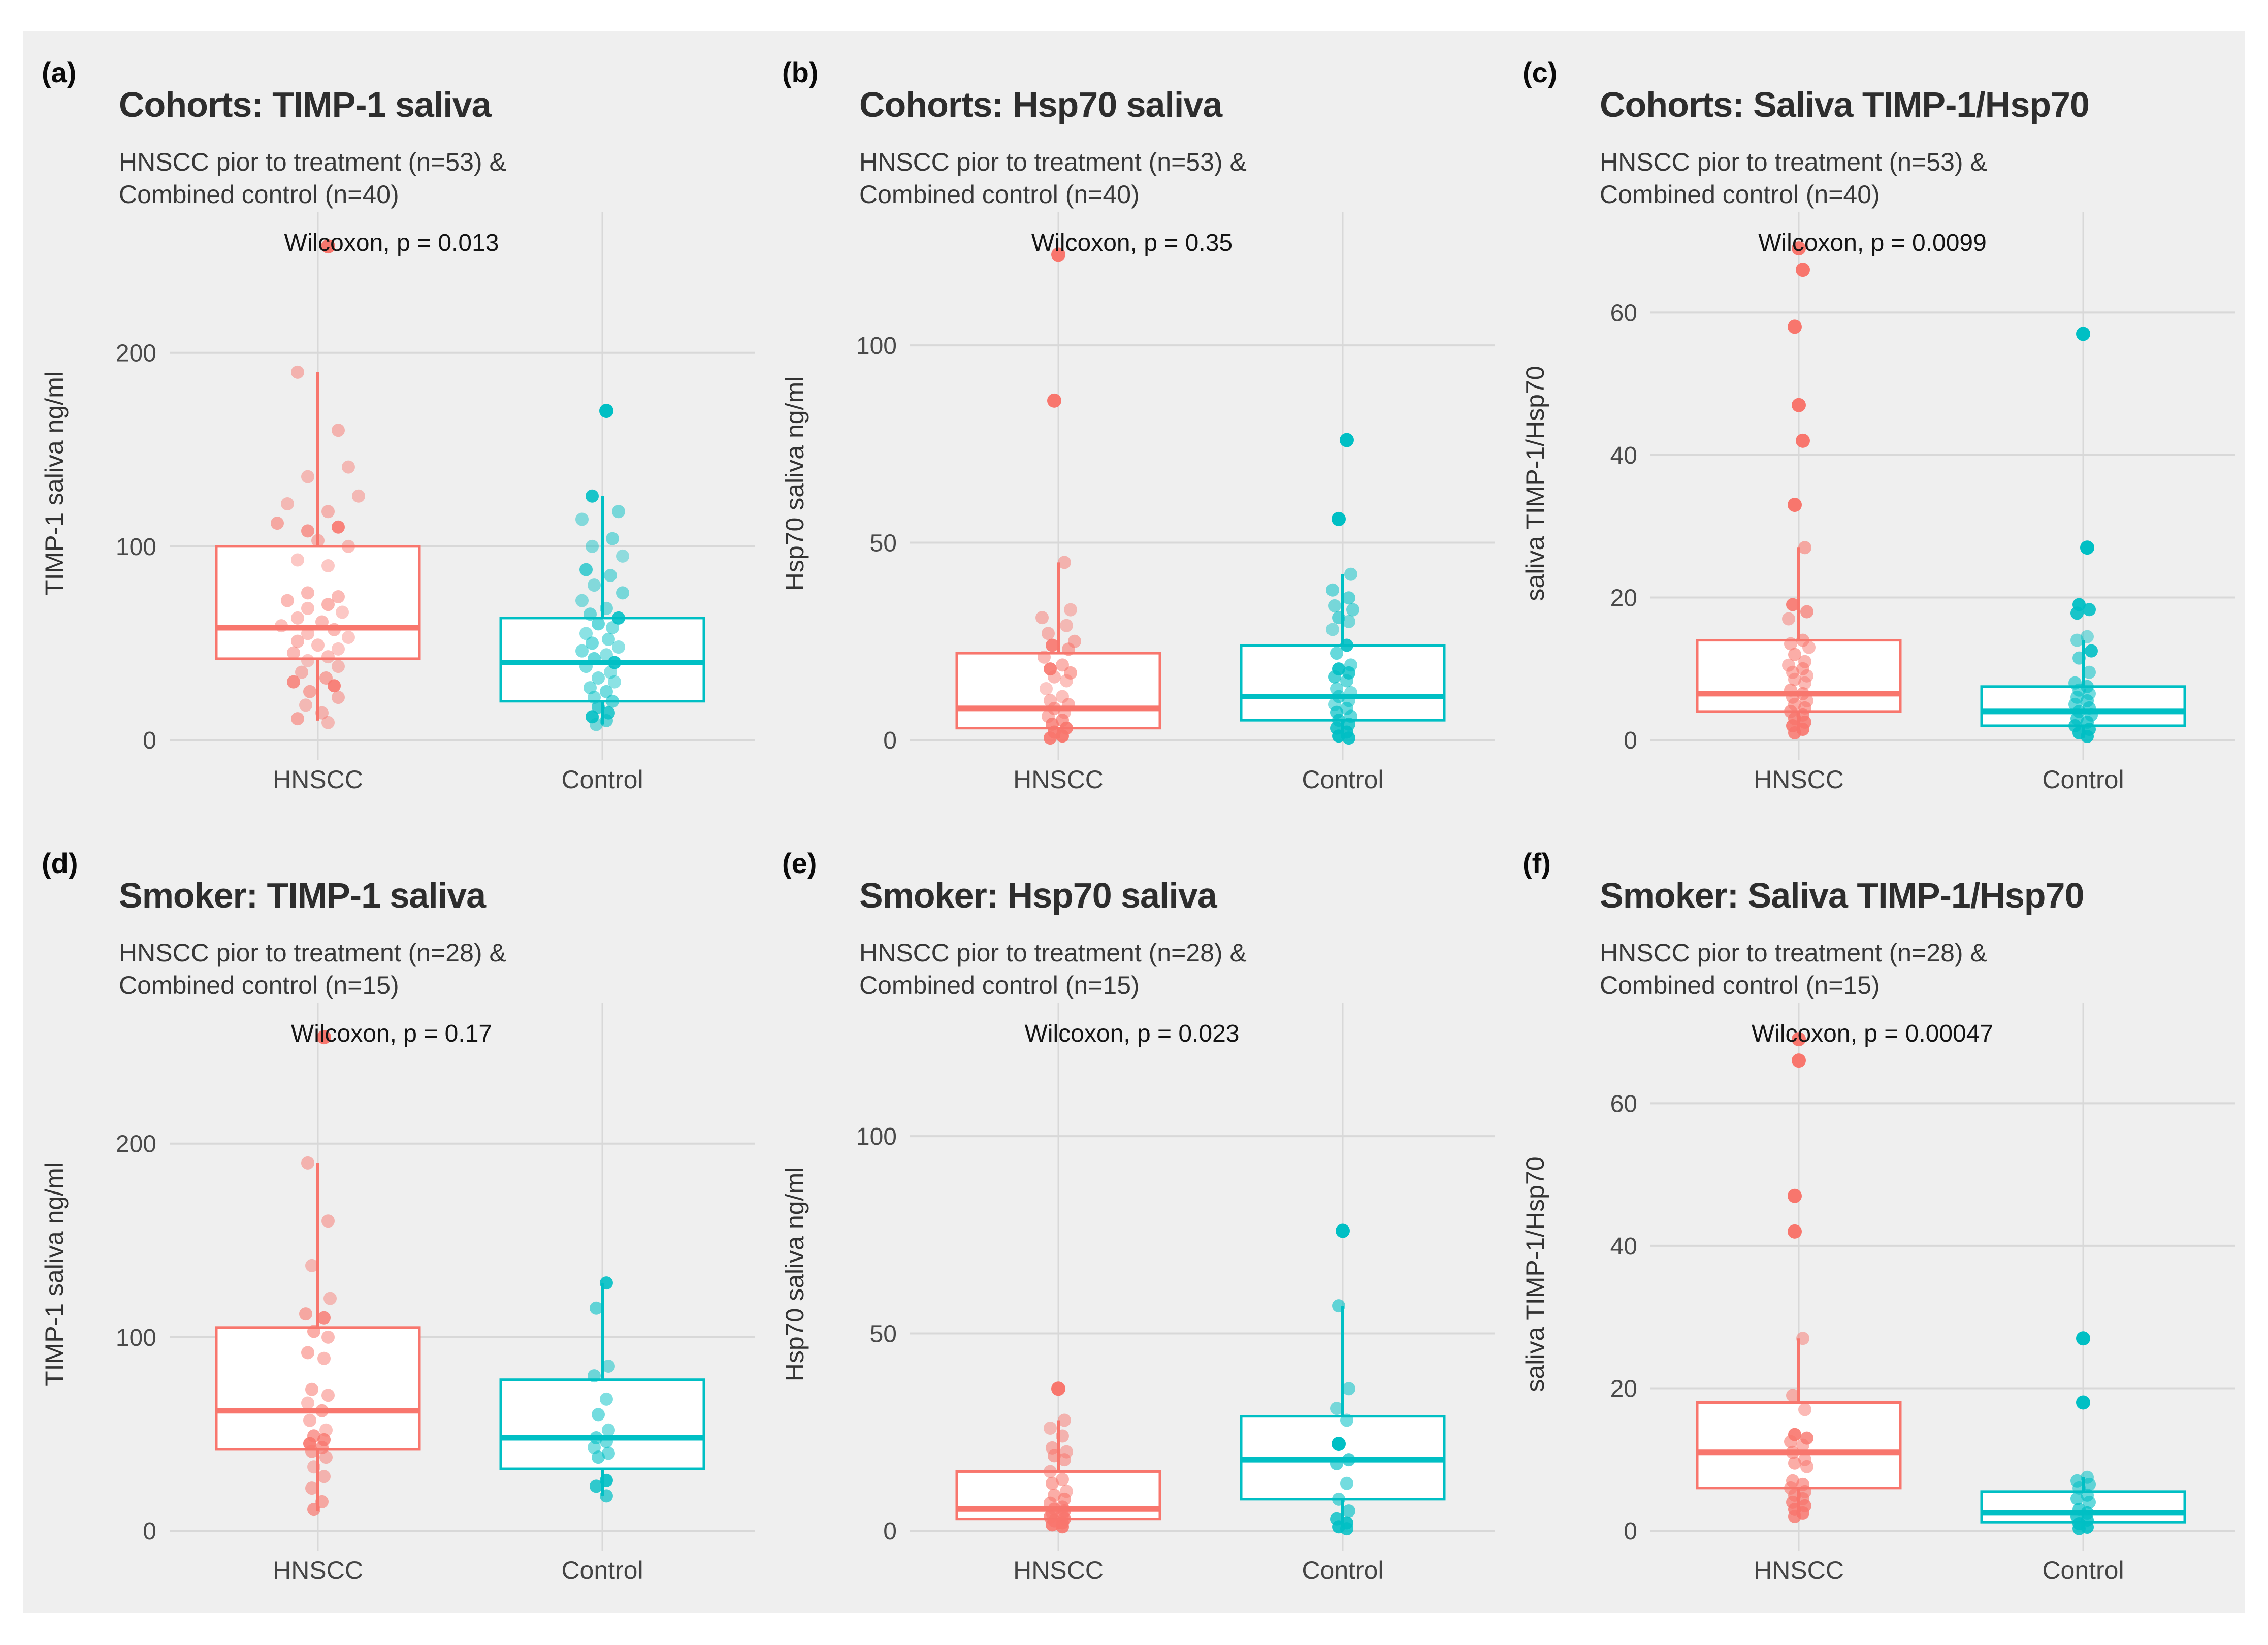 The width and height of the screenshot is (2268, 1645). Describe the element at coordinates (60, 863) in the screenshot. I see `panel-label: (d)` at that location.